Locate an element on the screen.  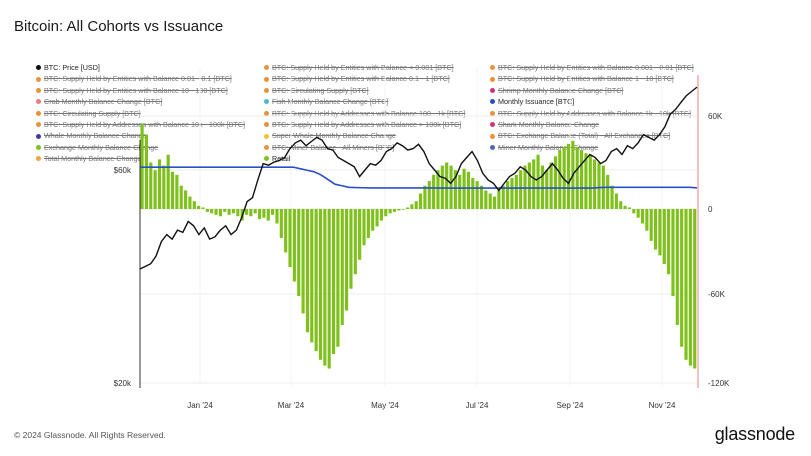
legend-item: Exchange Monthly Balance Change is located at coordinates (150, 147).